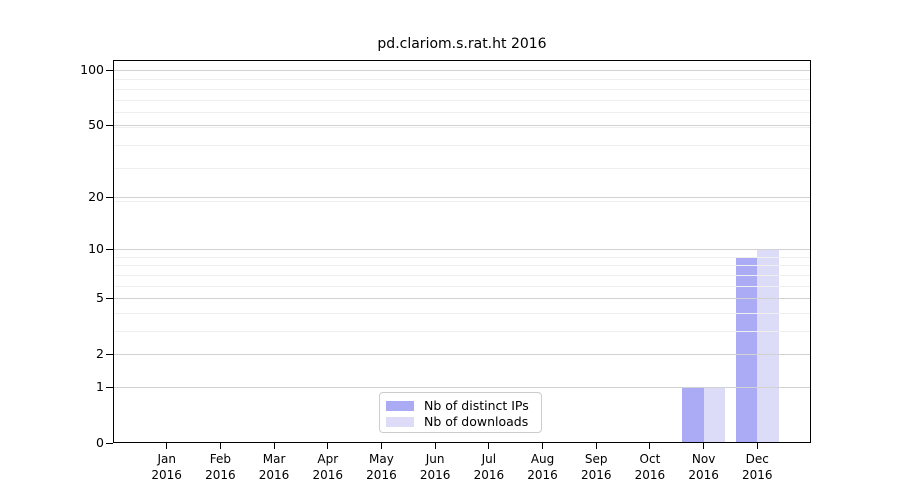  Describe the element at coordinates (381, 459) in the screenshot. I see `x-tick-label-line: May` at that location.